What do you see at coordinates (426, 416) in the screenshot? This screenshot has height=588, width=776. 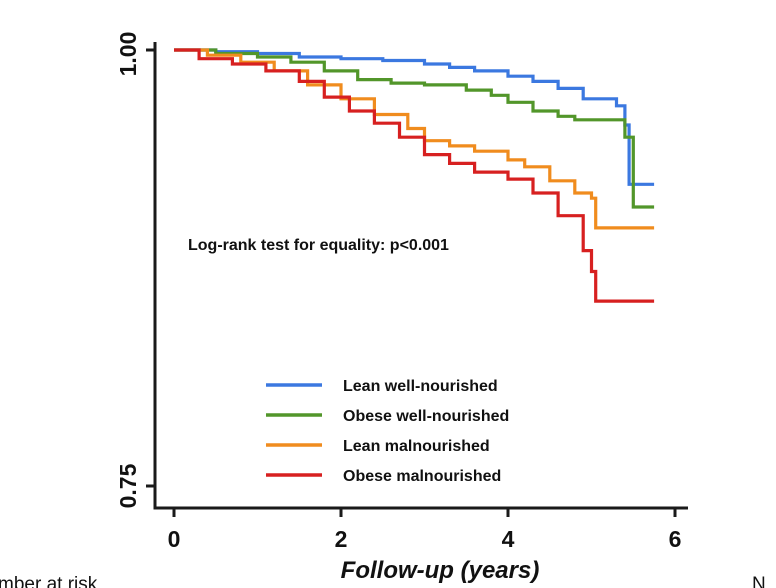 I see `legend-label: Obese well-nourished` at bounding box center [426, 416].